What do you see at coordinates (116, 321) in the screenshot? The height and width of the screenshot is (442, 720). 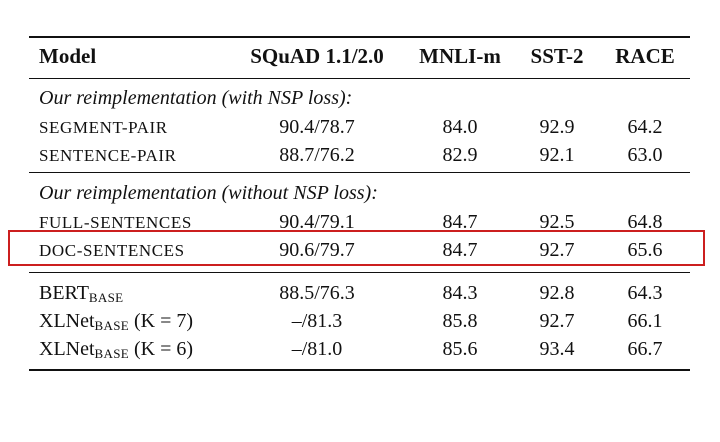 I see `baseline-model: XLNetBASE (K = 7)` at bounding box center [116, 321].